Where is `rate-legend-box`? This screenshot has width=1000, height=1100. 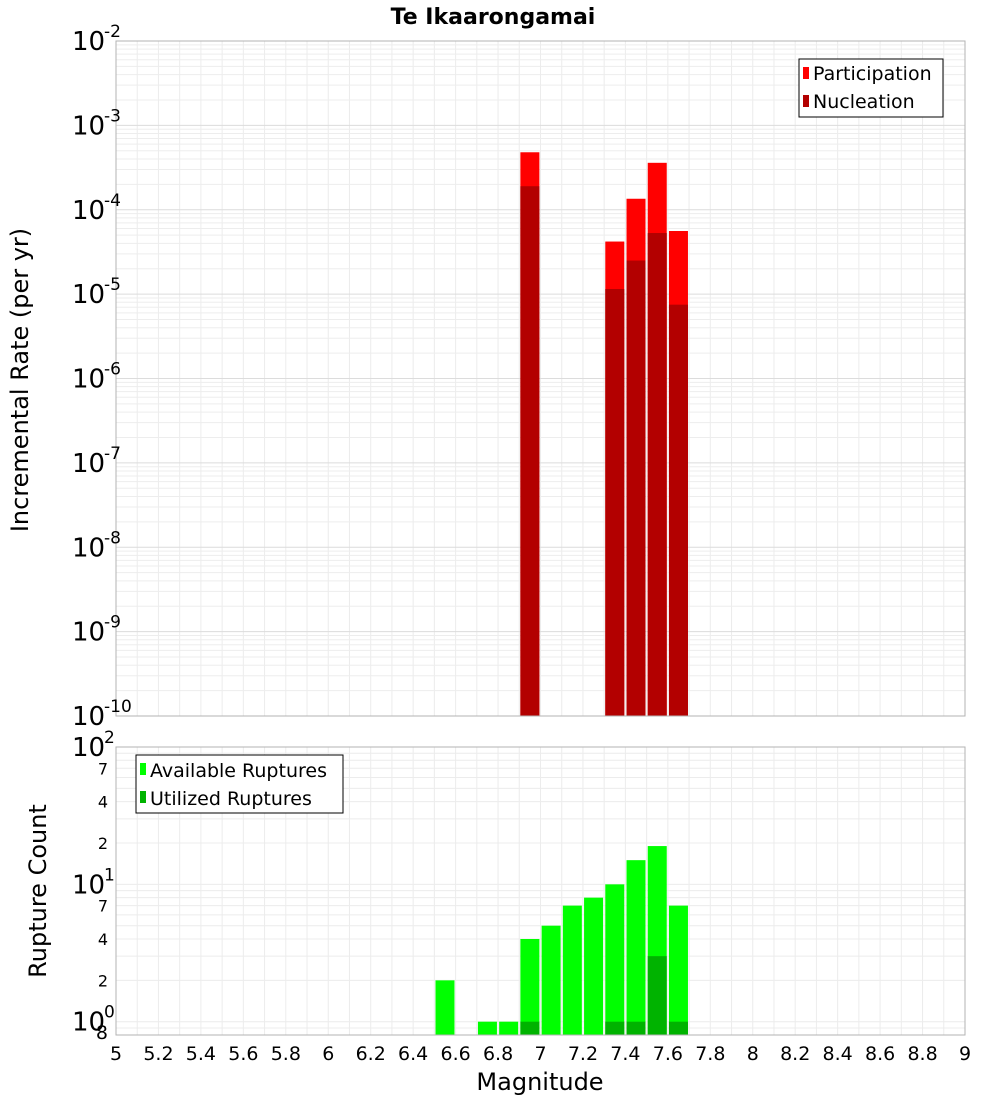
rate-legend-box is located at coordinates (871, 88).